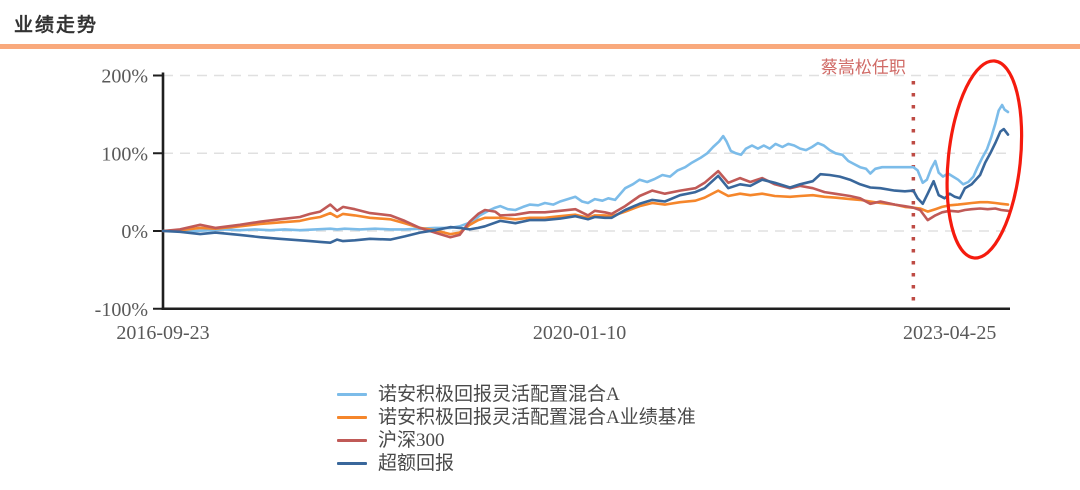 This screenshot has width=1080, height=490. What do you see at coordinates (352, 440) in the screenshot?
I see `csi300-line-swatch` at bounding box center [352, 440].